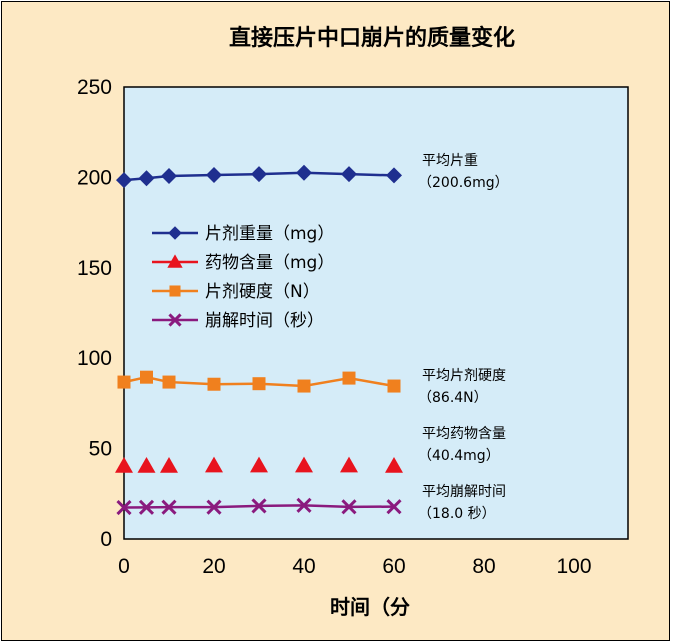  What do you see at coordinates (94, 358) in the screenshot?
I see `y-tick-label: 100` at bounding box center [94, 358].